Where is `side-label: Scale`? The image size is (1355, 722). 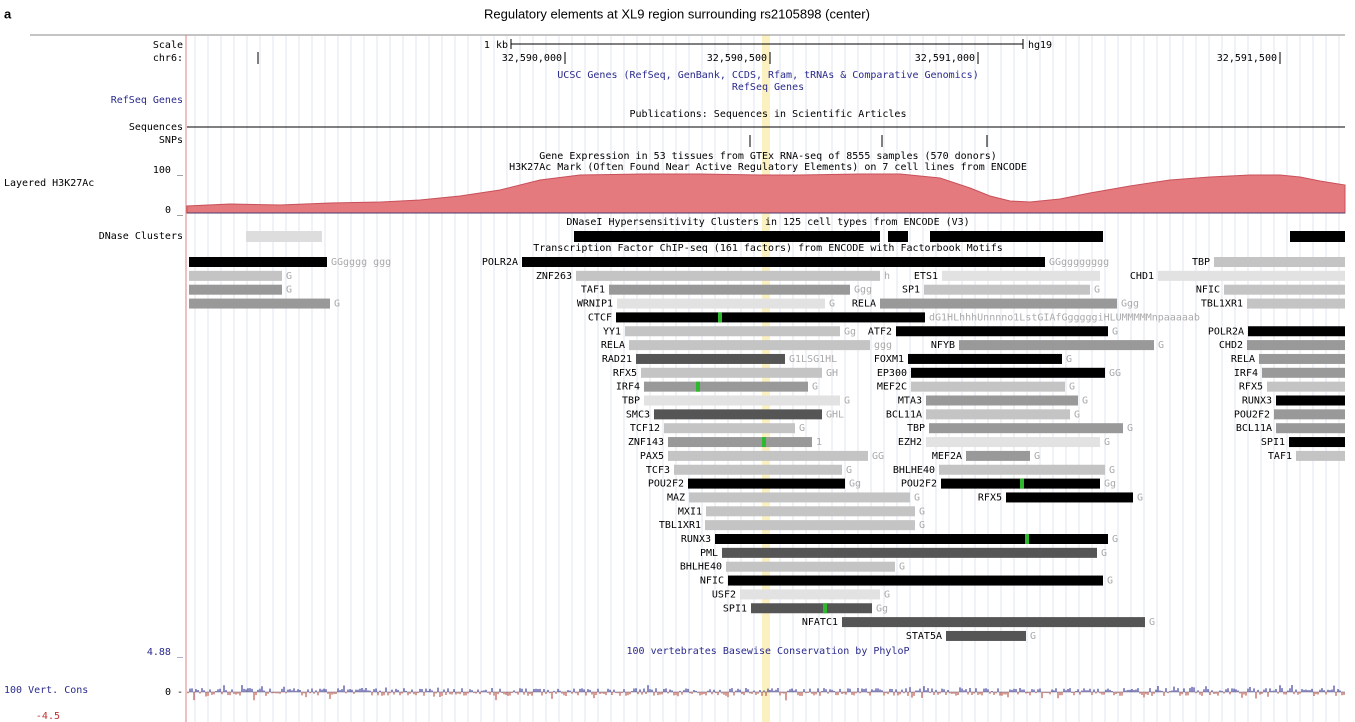 side-label: Scale is located at coordinates (168, 45).